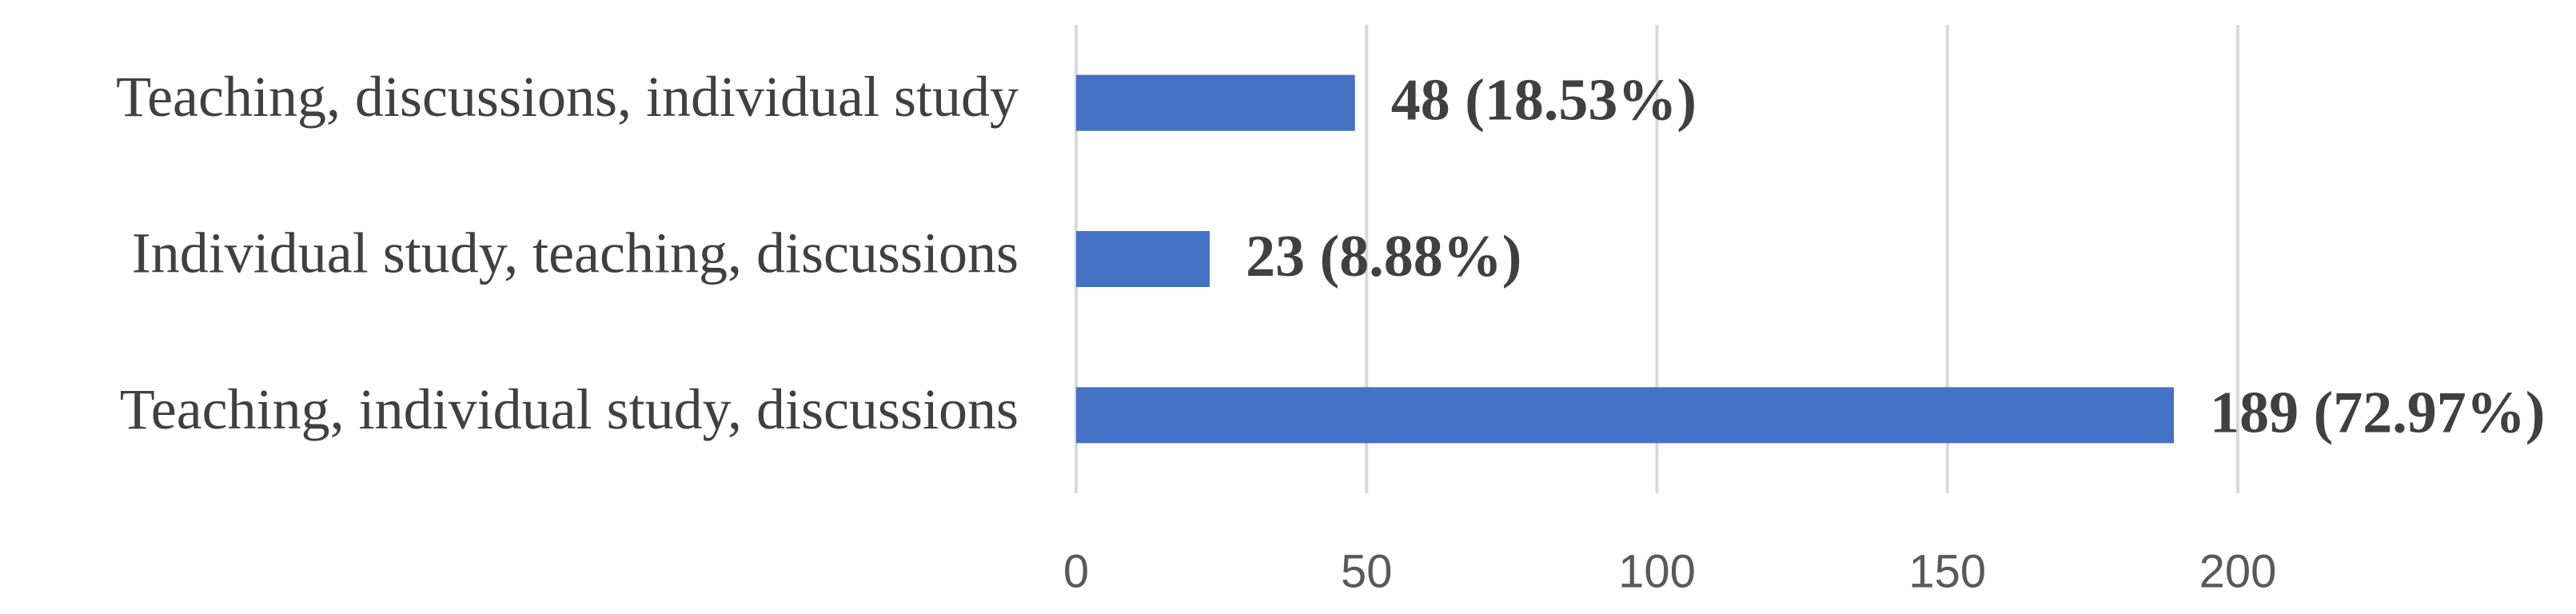 Image resolution: width=2576 pixels, height=614 pixels. I want to click on x-tick-label: 50, so click(1367, 571).